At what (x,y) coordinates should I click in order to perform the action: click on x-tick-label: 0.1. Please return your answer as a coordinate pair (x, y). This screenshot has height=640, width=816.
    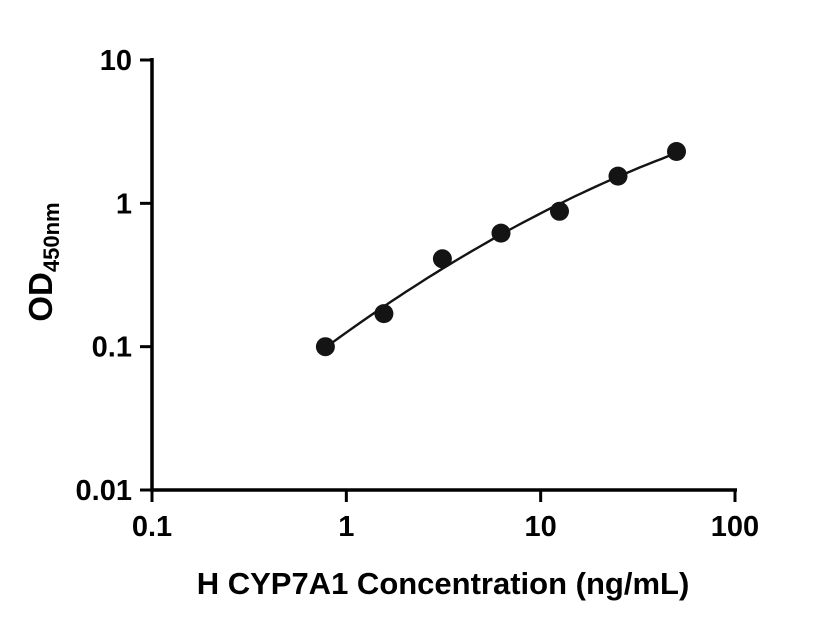
    Looking at the image, I should click on (152, 527).